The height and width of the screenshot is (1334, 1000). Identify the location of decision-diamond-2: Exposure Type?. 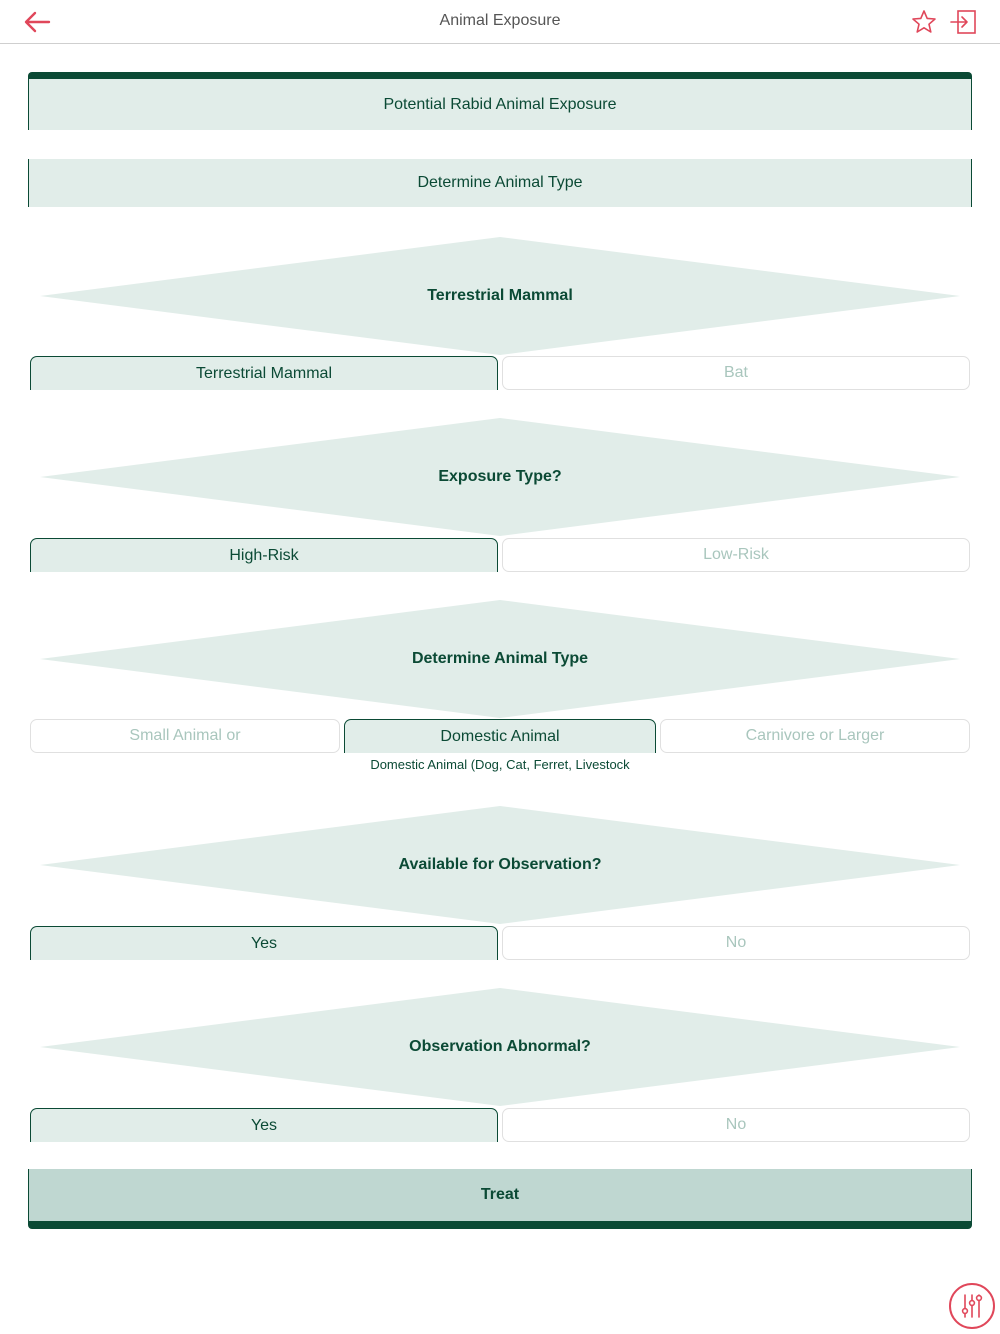
(500, 477).